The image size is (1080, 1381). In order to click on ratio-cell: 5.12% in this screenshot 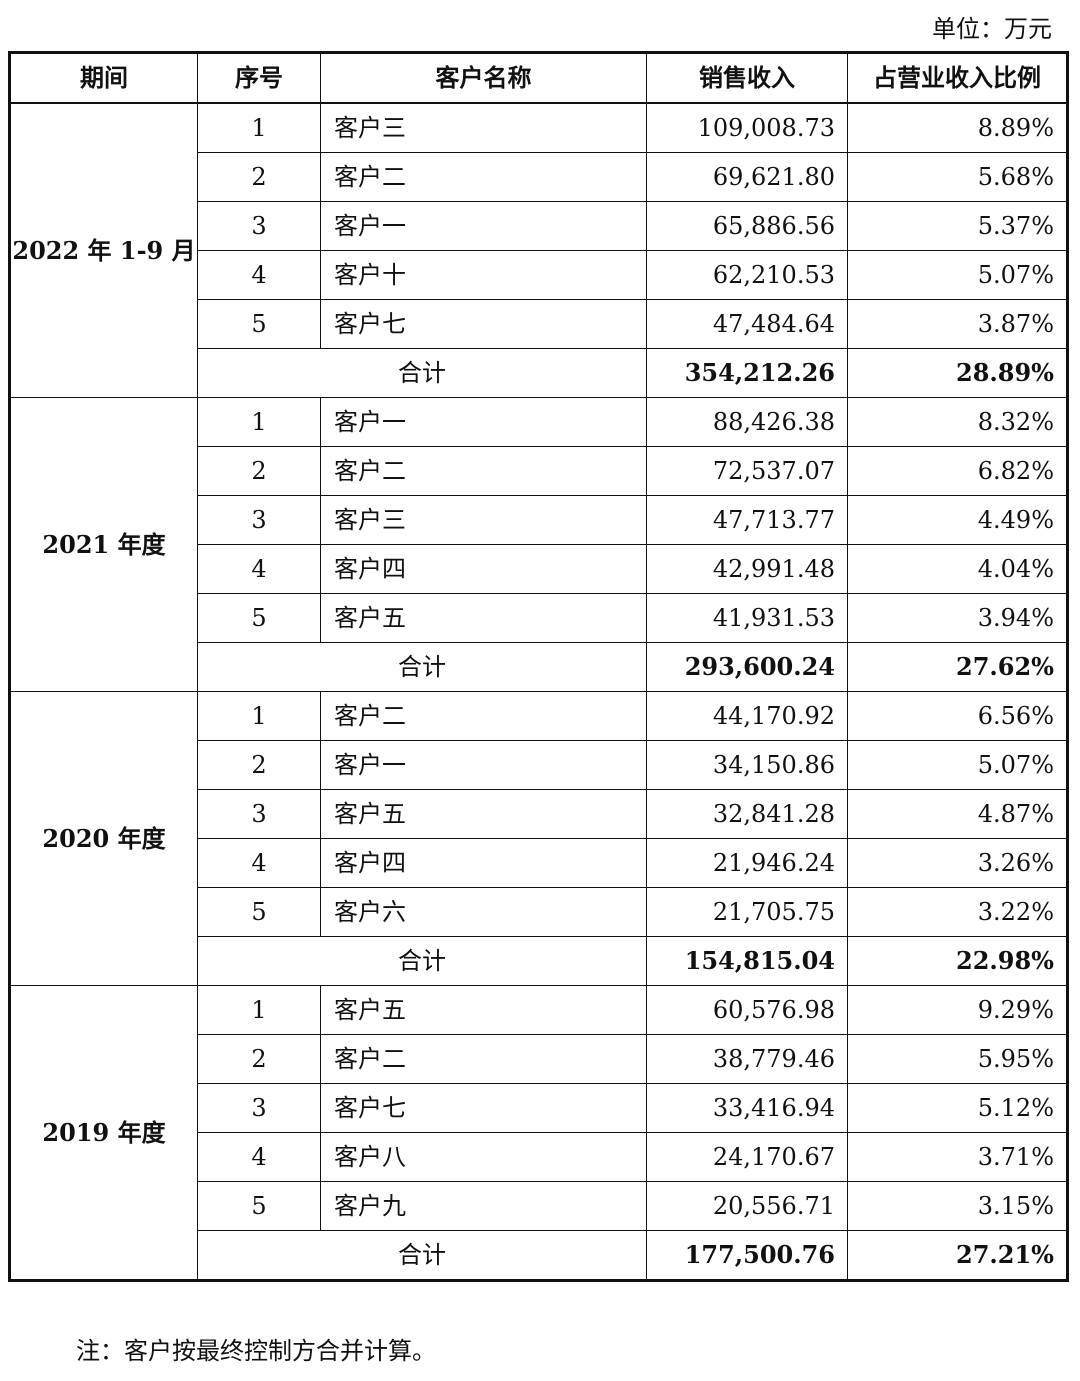, I will do `click(957, 1108)`.